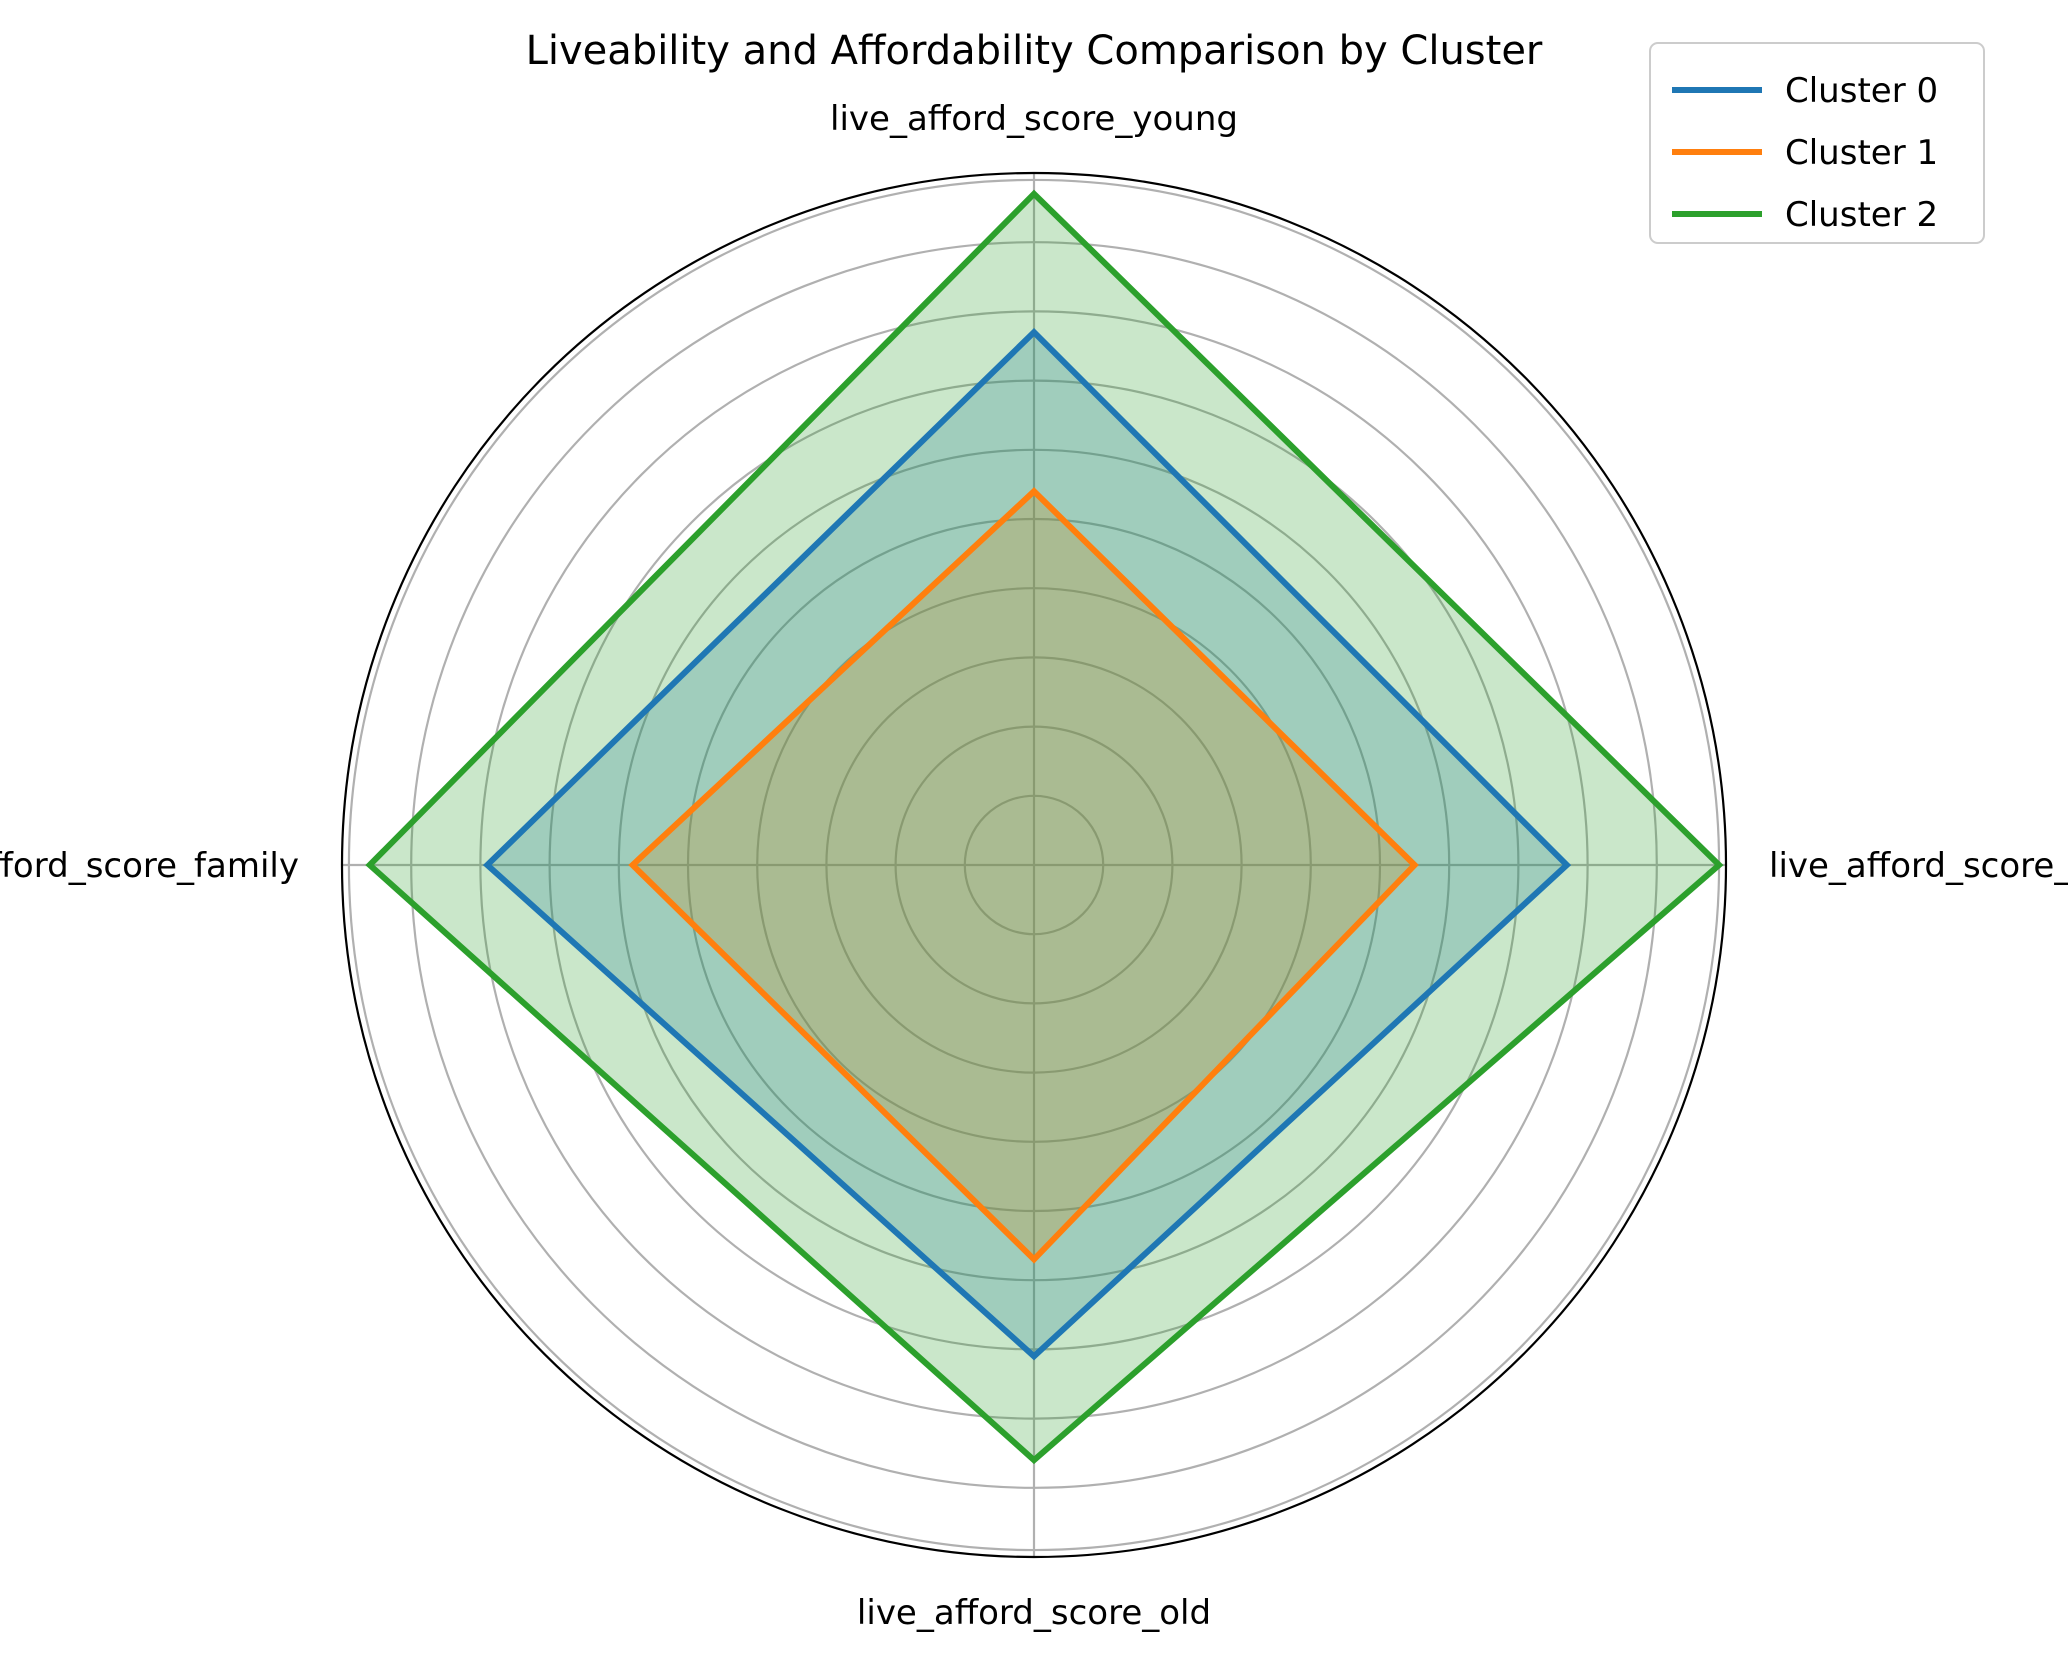 This screenshot has width=2068, height=1670. I want to click on legend-label-cluster-0: Cluster 0, so click(1861, 91).